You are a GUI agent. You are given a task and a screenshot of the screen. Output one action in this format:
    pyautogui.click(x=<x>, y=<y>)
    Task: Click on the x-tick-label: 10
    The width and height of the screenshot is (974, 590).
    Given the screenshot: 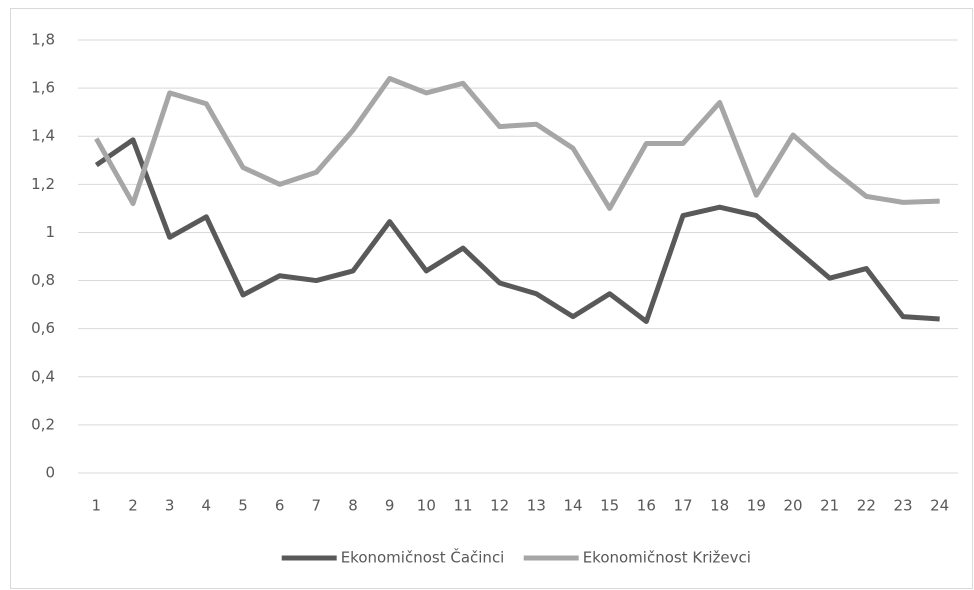 What is the action you would take?
    pyautogui.click(x=426, y=506)
    